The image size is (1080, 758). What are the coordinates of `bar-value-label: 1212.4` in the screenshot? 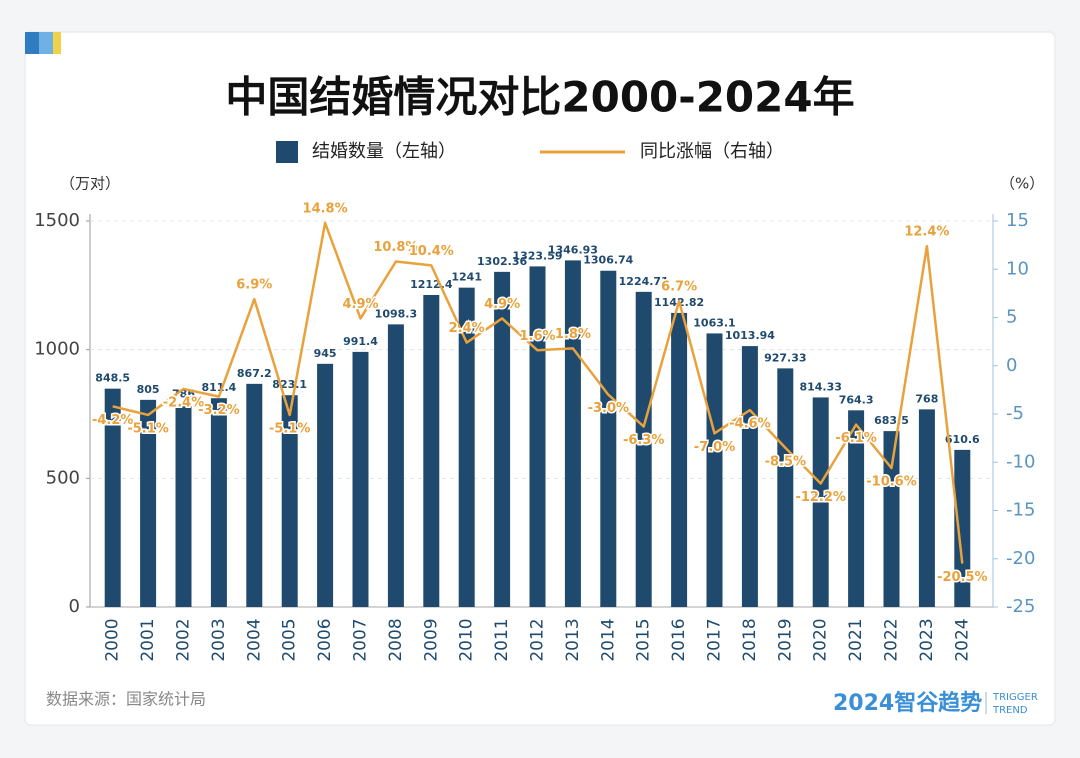 It's located at (431, 284).